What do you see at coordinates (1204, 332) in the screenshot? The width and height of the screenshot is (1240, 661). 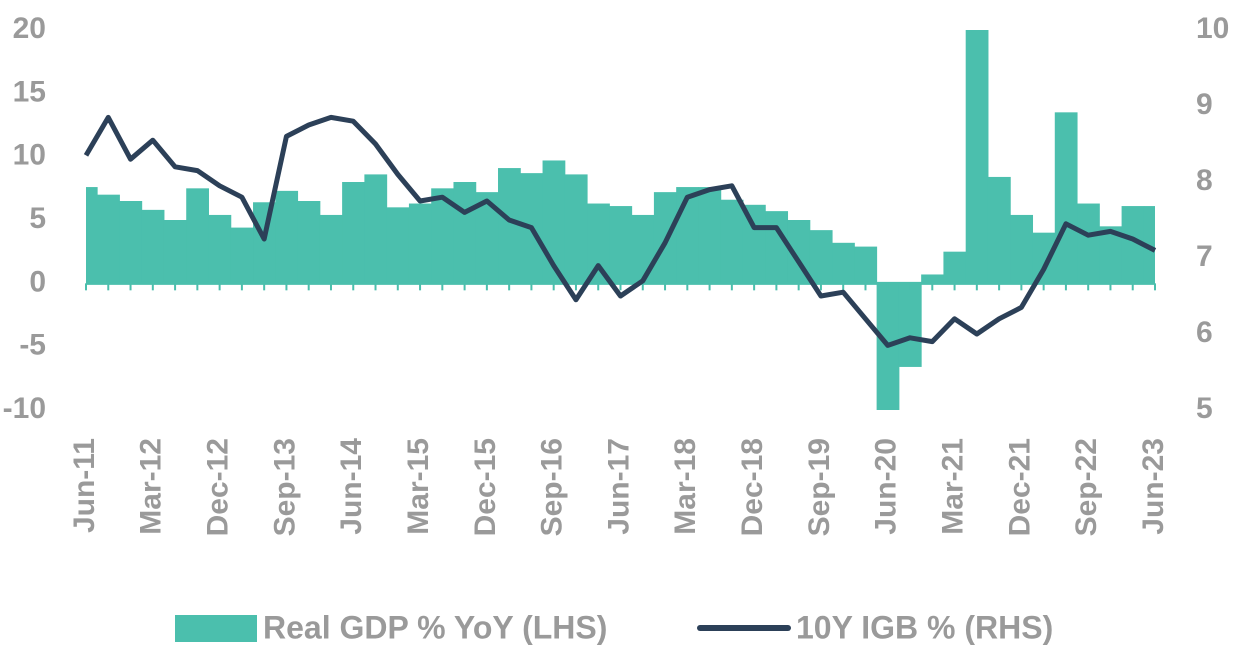 I see `y2-tick-label: 6` at bounding box center [1204, 332].